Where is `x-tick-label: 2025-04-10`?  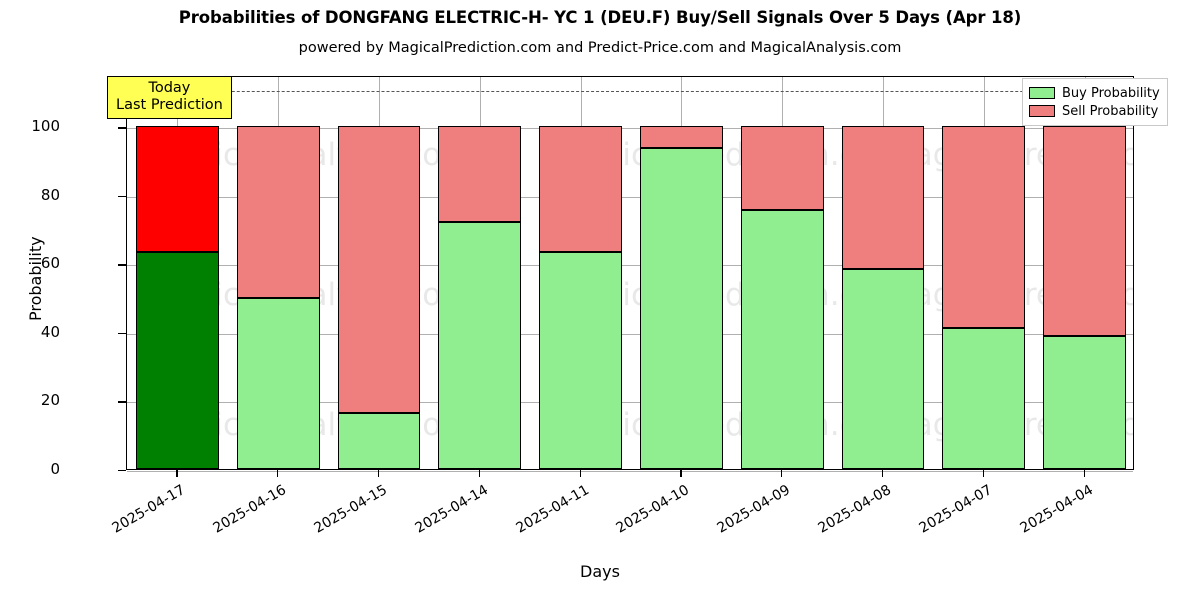 x-tick-label: 2025-04-10 is located at coordinates (653, 509).